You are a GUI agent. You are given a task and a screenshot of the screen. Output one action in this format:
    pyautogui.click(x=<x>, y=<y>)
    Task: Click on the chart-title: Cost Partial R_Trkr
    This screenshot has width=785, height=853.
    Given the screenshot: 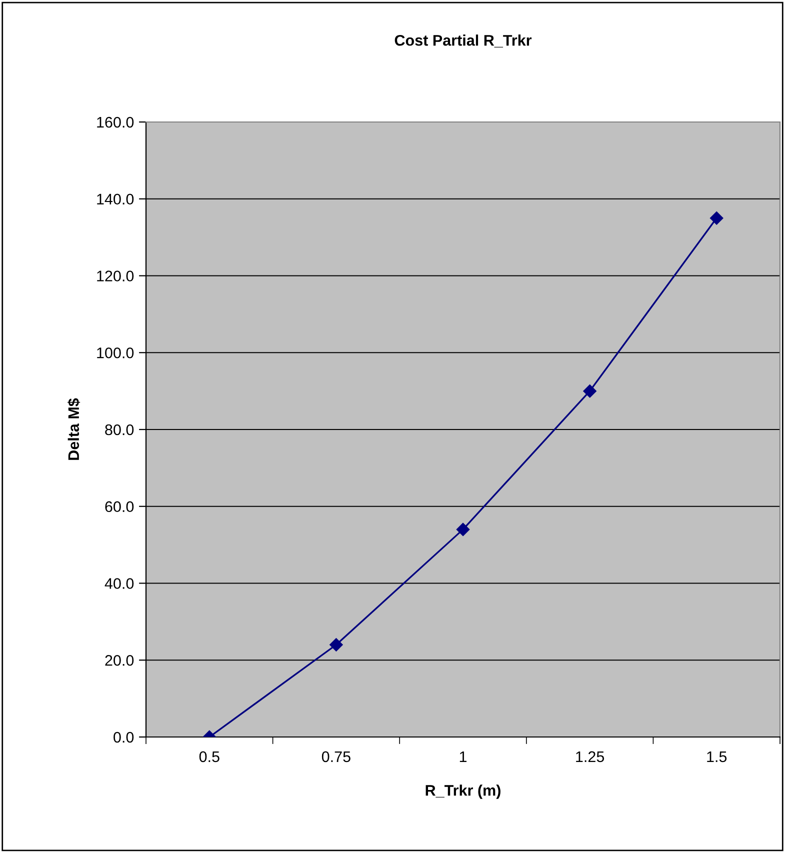 What is the action you would take?
    pyautogui.click(x=463, y=41)
    